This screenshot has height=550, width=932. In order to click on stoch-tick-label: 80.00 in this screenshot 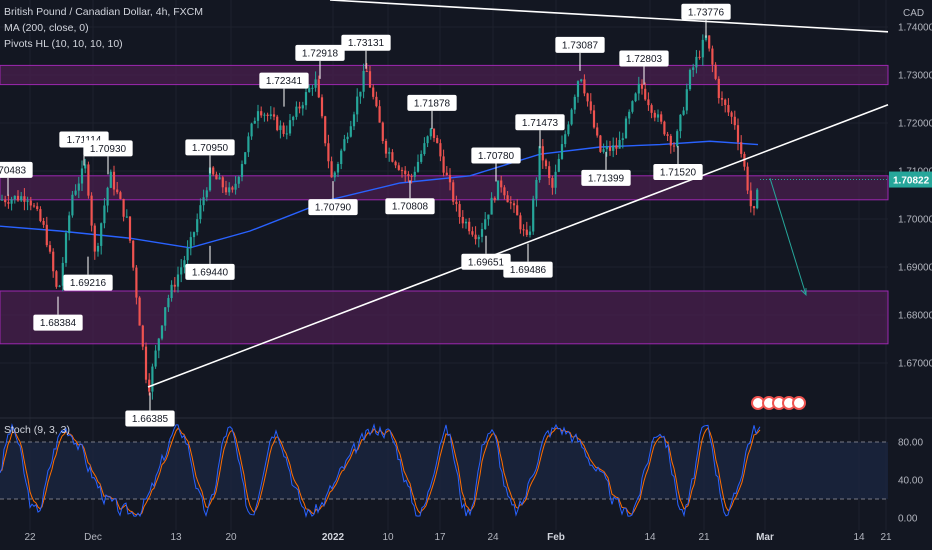, I will do `click(910, 443)`.